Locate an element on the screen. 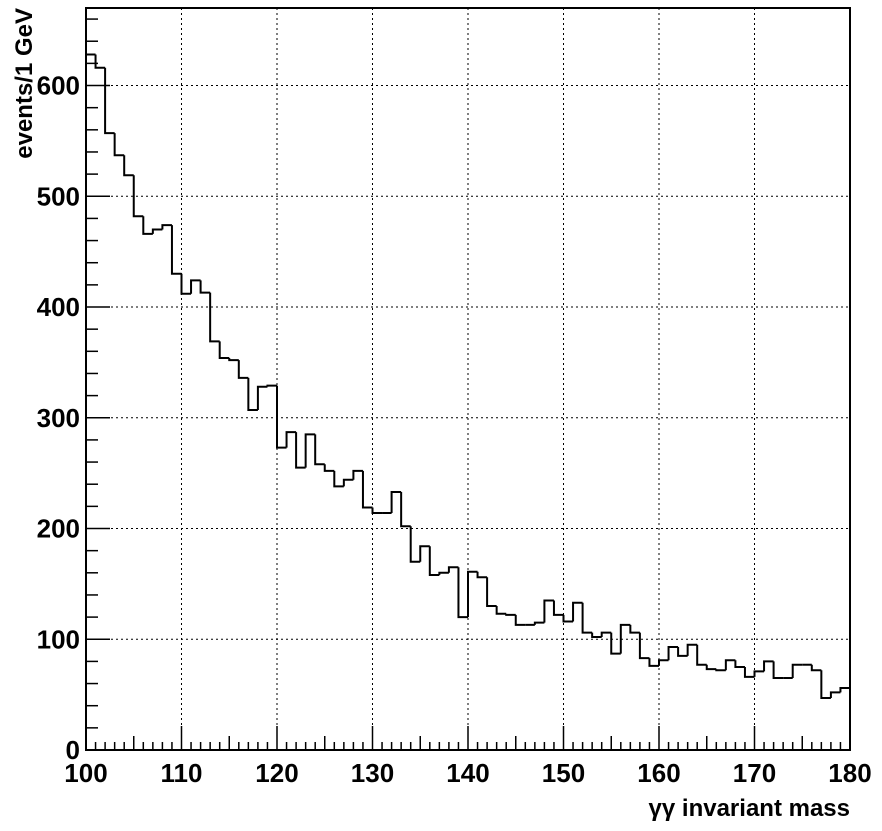 This screenshot has width=882, height=831. y-tick-label: 200 is located at coordinates (58, 529).